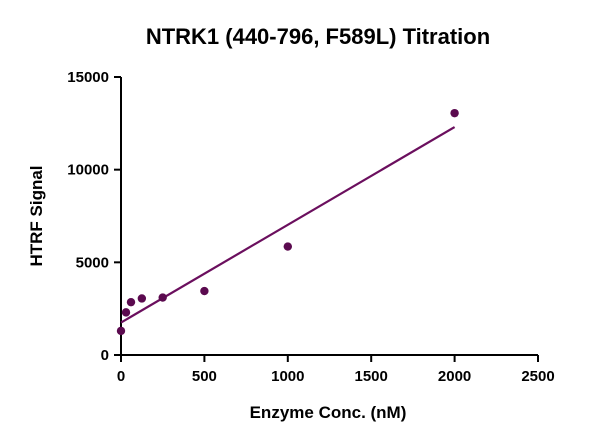 The height and width of the screenshot is (440, 600). Describe the element at coordinates (328, 412) in the screenshot. I see `x-axis-label: Enzyme Conc. (nM)` at that location.